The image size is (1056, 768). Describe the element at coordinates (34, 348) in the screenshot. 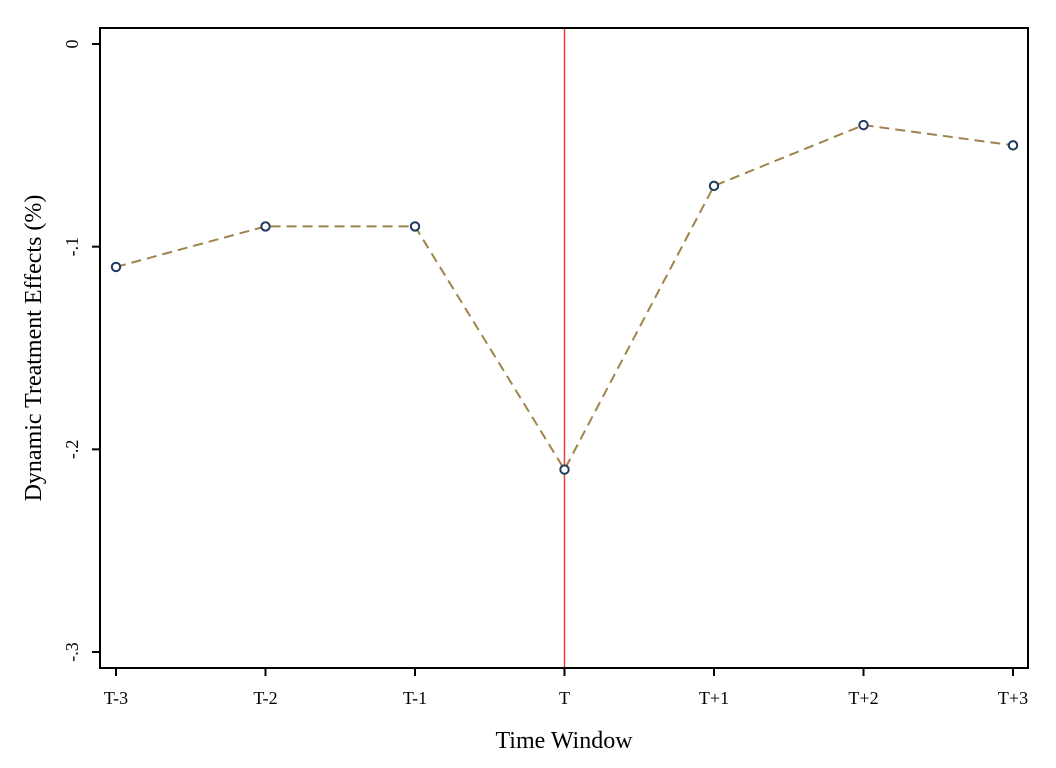

I see `y-axis-title: Dynamic Treatment Effects (%)` at that location.